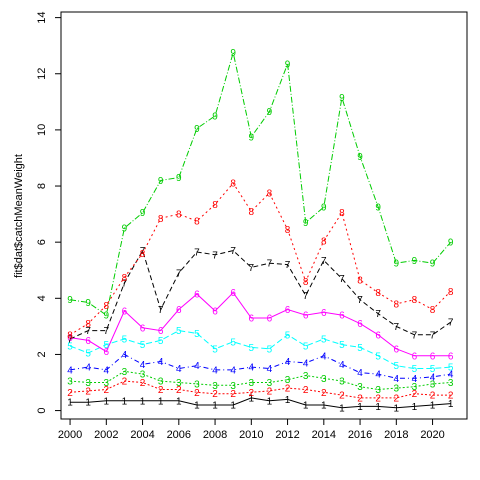 Image resolution: width=480 pixels, height=480 pixels. I want to click on x-tick-label: 2014, so click(324, 435).